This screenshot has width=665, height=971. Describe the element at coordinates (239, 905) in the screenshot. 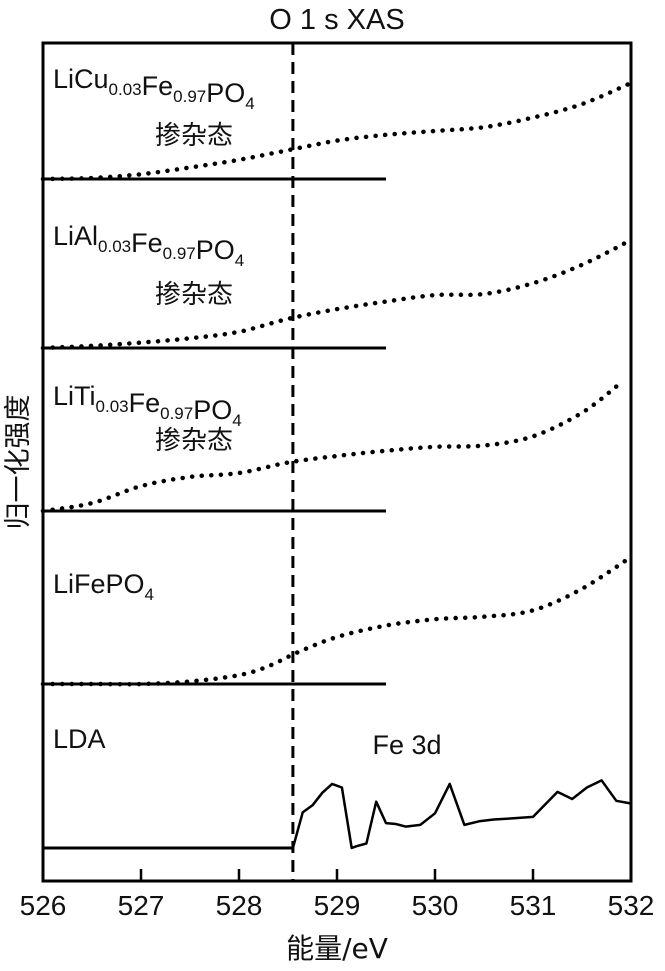

I see `x-tick-label: 528` at that location.